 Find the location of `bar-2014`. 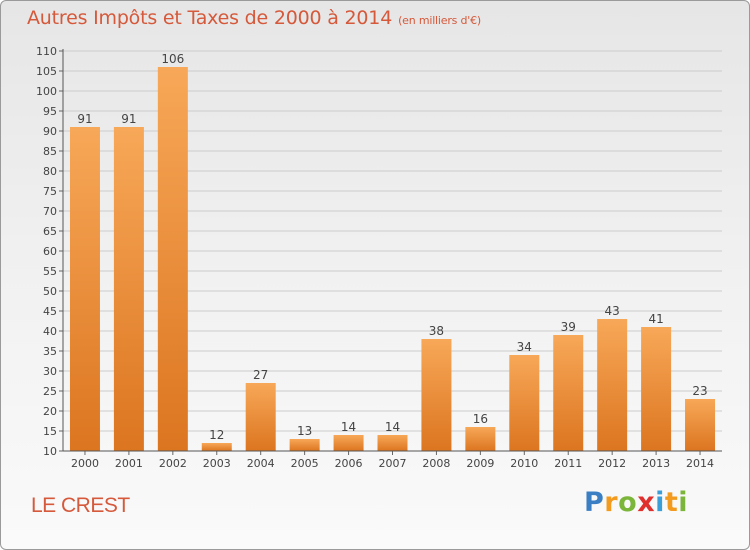

bar-2014 is located at coordinates (700, 425).